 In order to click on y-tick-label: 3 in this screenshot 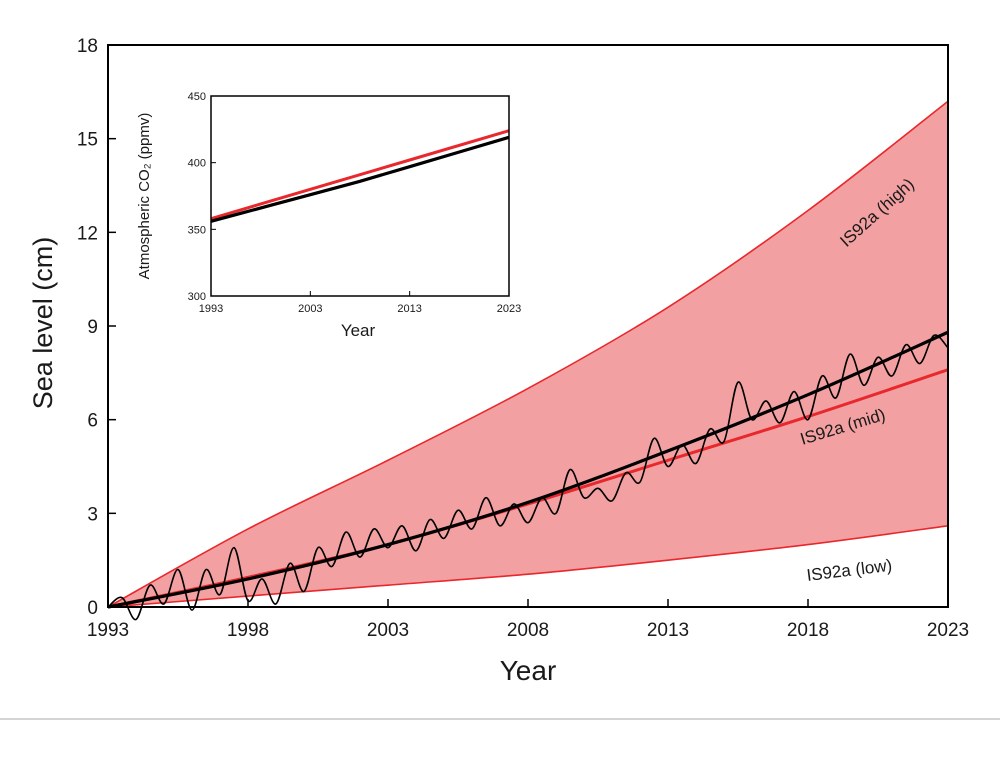, I will do `click(92, 514)`.